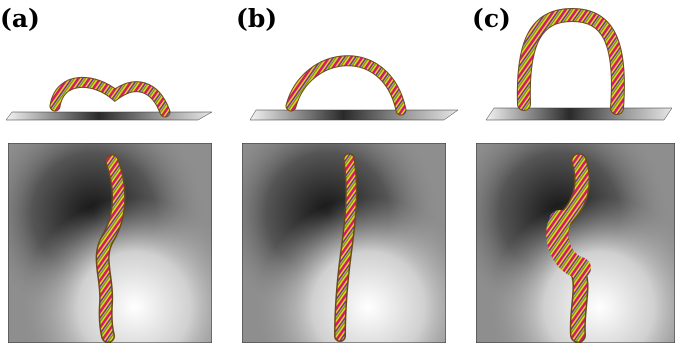  What do you see at coordinates (491, 18) in the screenshot?
I see `panel-label: (c)` at bounding box center [491, 18].